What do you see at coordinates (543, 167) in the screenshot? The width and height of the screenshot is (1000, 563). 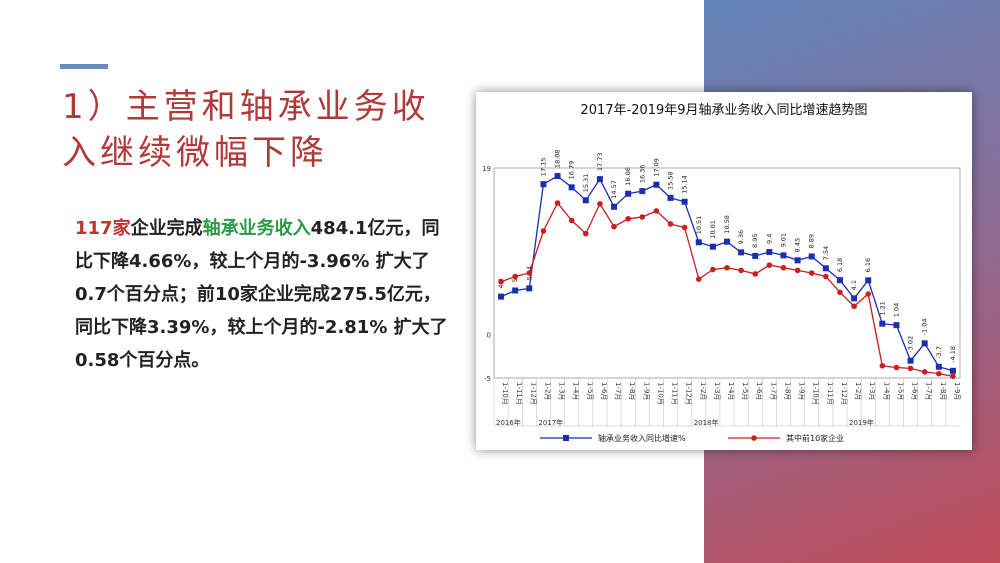 I see `data-label: 17.15` at bounding box center [543, 167].